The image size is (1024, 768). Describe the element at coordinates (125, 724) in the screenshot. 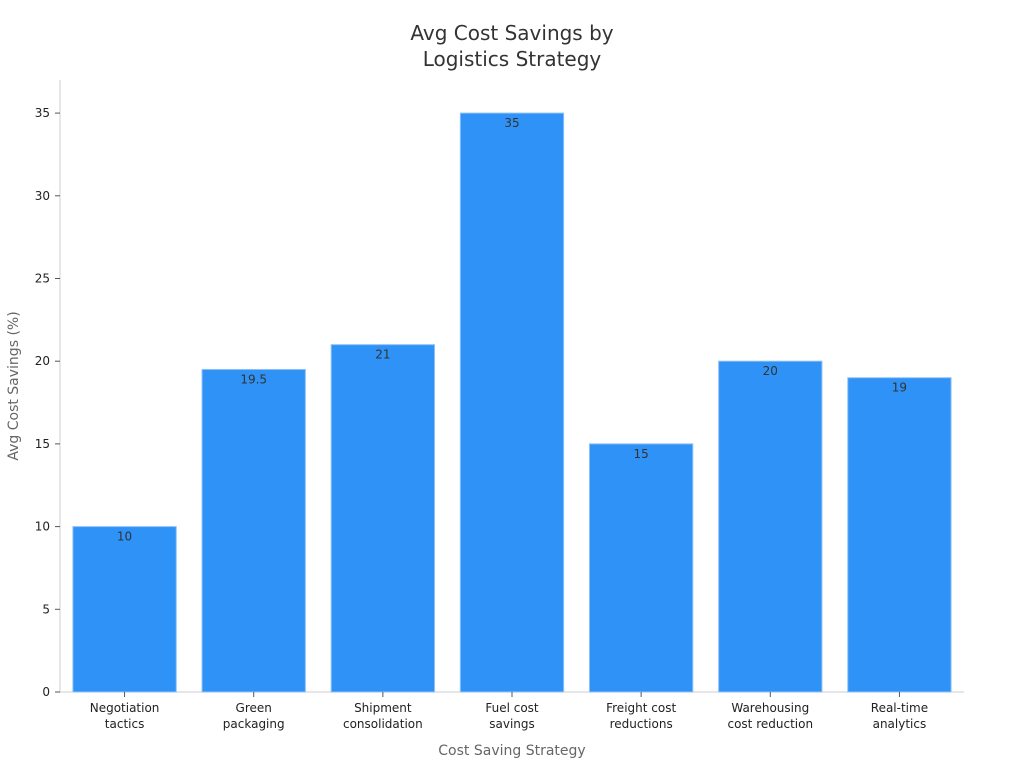

I see `x-tick-label: tactics` at that location.